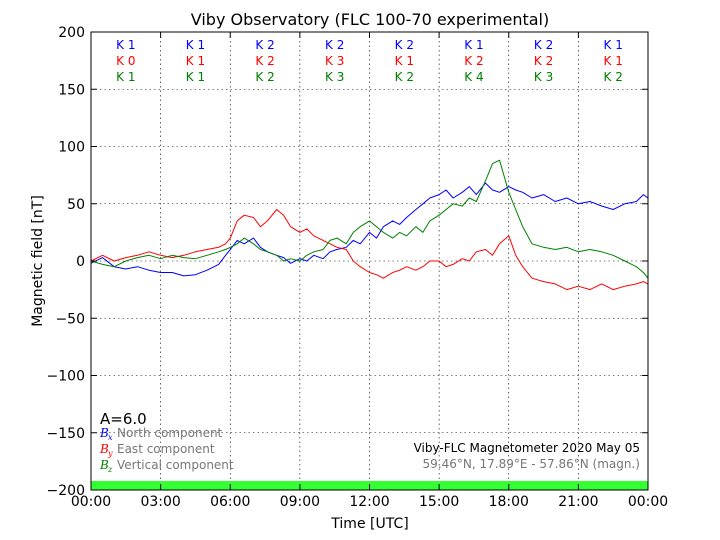 This screenshot has width=720, height=540. I want to click on series-line-east-component, so click(369, 250).